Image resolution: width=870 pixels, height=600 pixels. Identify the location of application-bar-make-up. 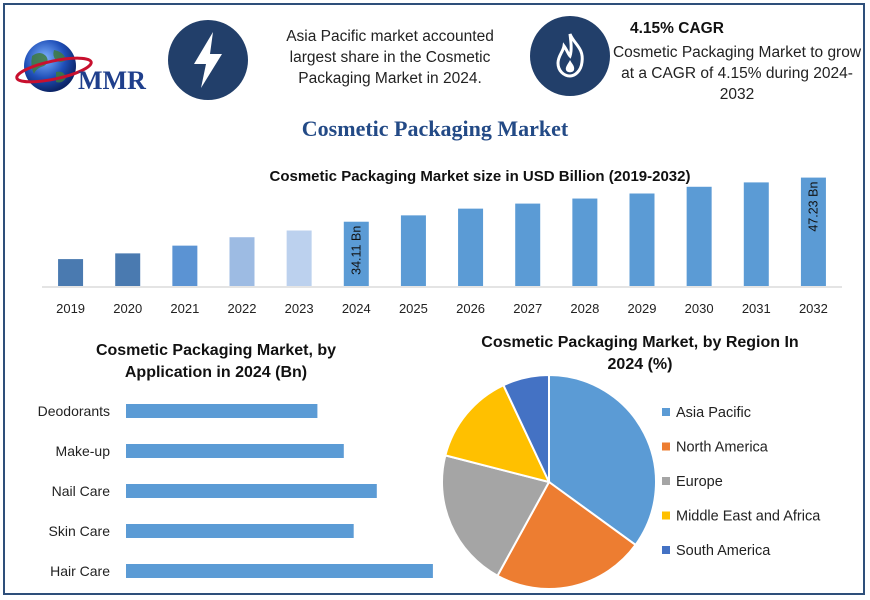
(235, 451).